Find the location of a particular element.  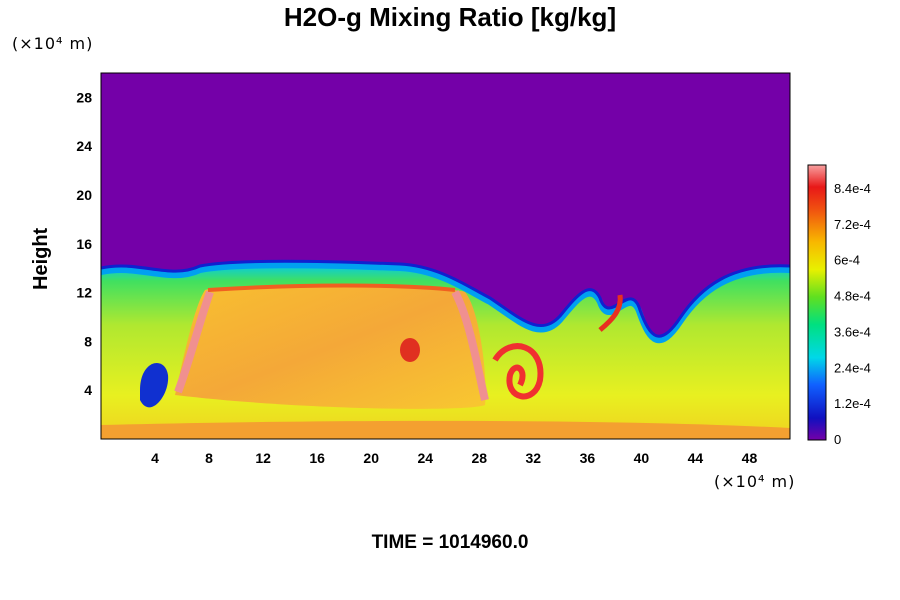

x-tick-label: 16 is located at coordinates (317, 458).